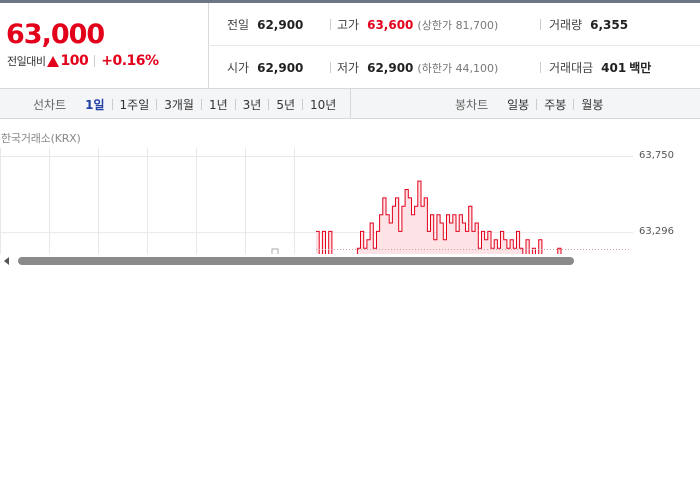  What do you see at coordinates (656, 232) in the screenshot?
I see `y-tick-label: 63,296` at bounding box center [656, 232].